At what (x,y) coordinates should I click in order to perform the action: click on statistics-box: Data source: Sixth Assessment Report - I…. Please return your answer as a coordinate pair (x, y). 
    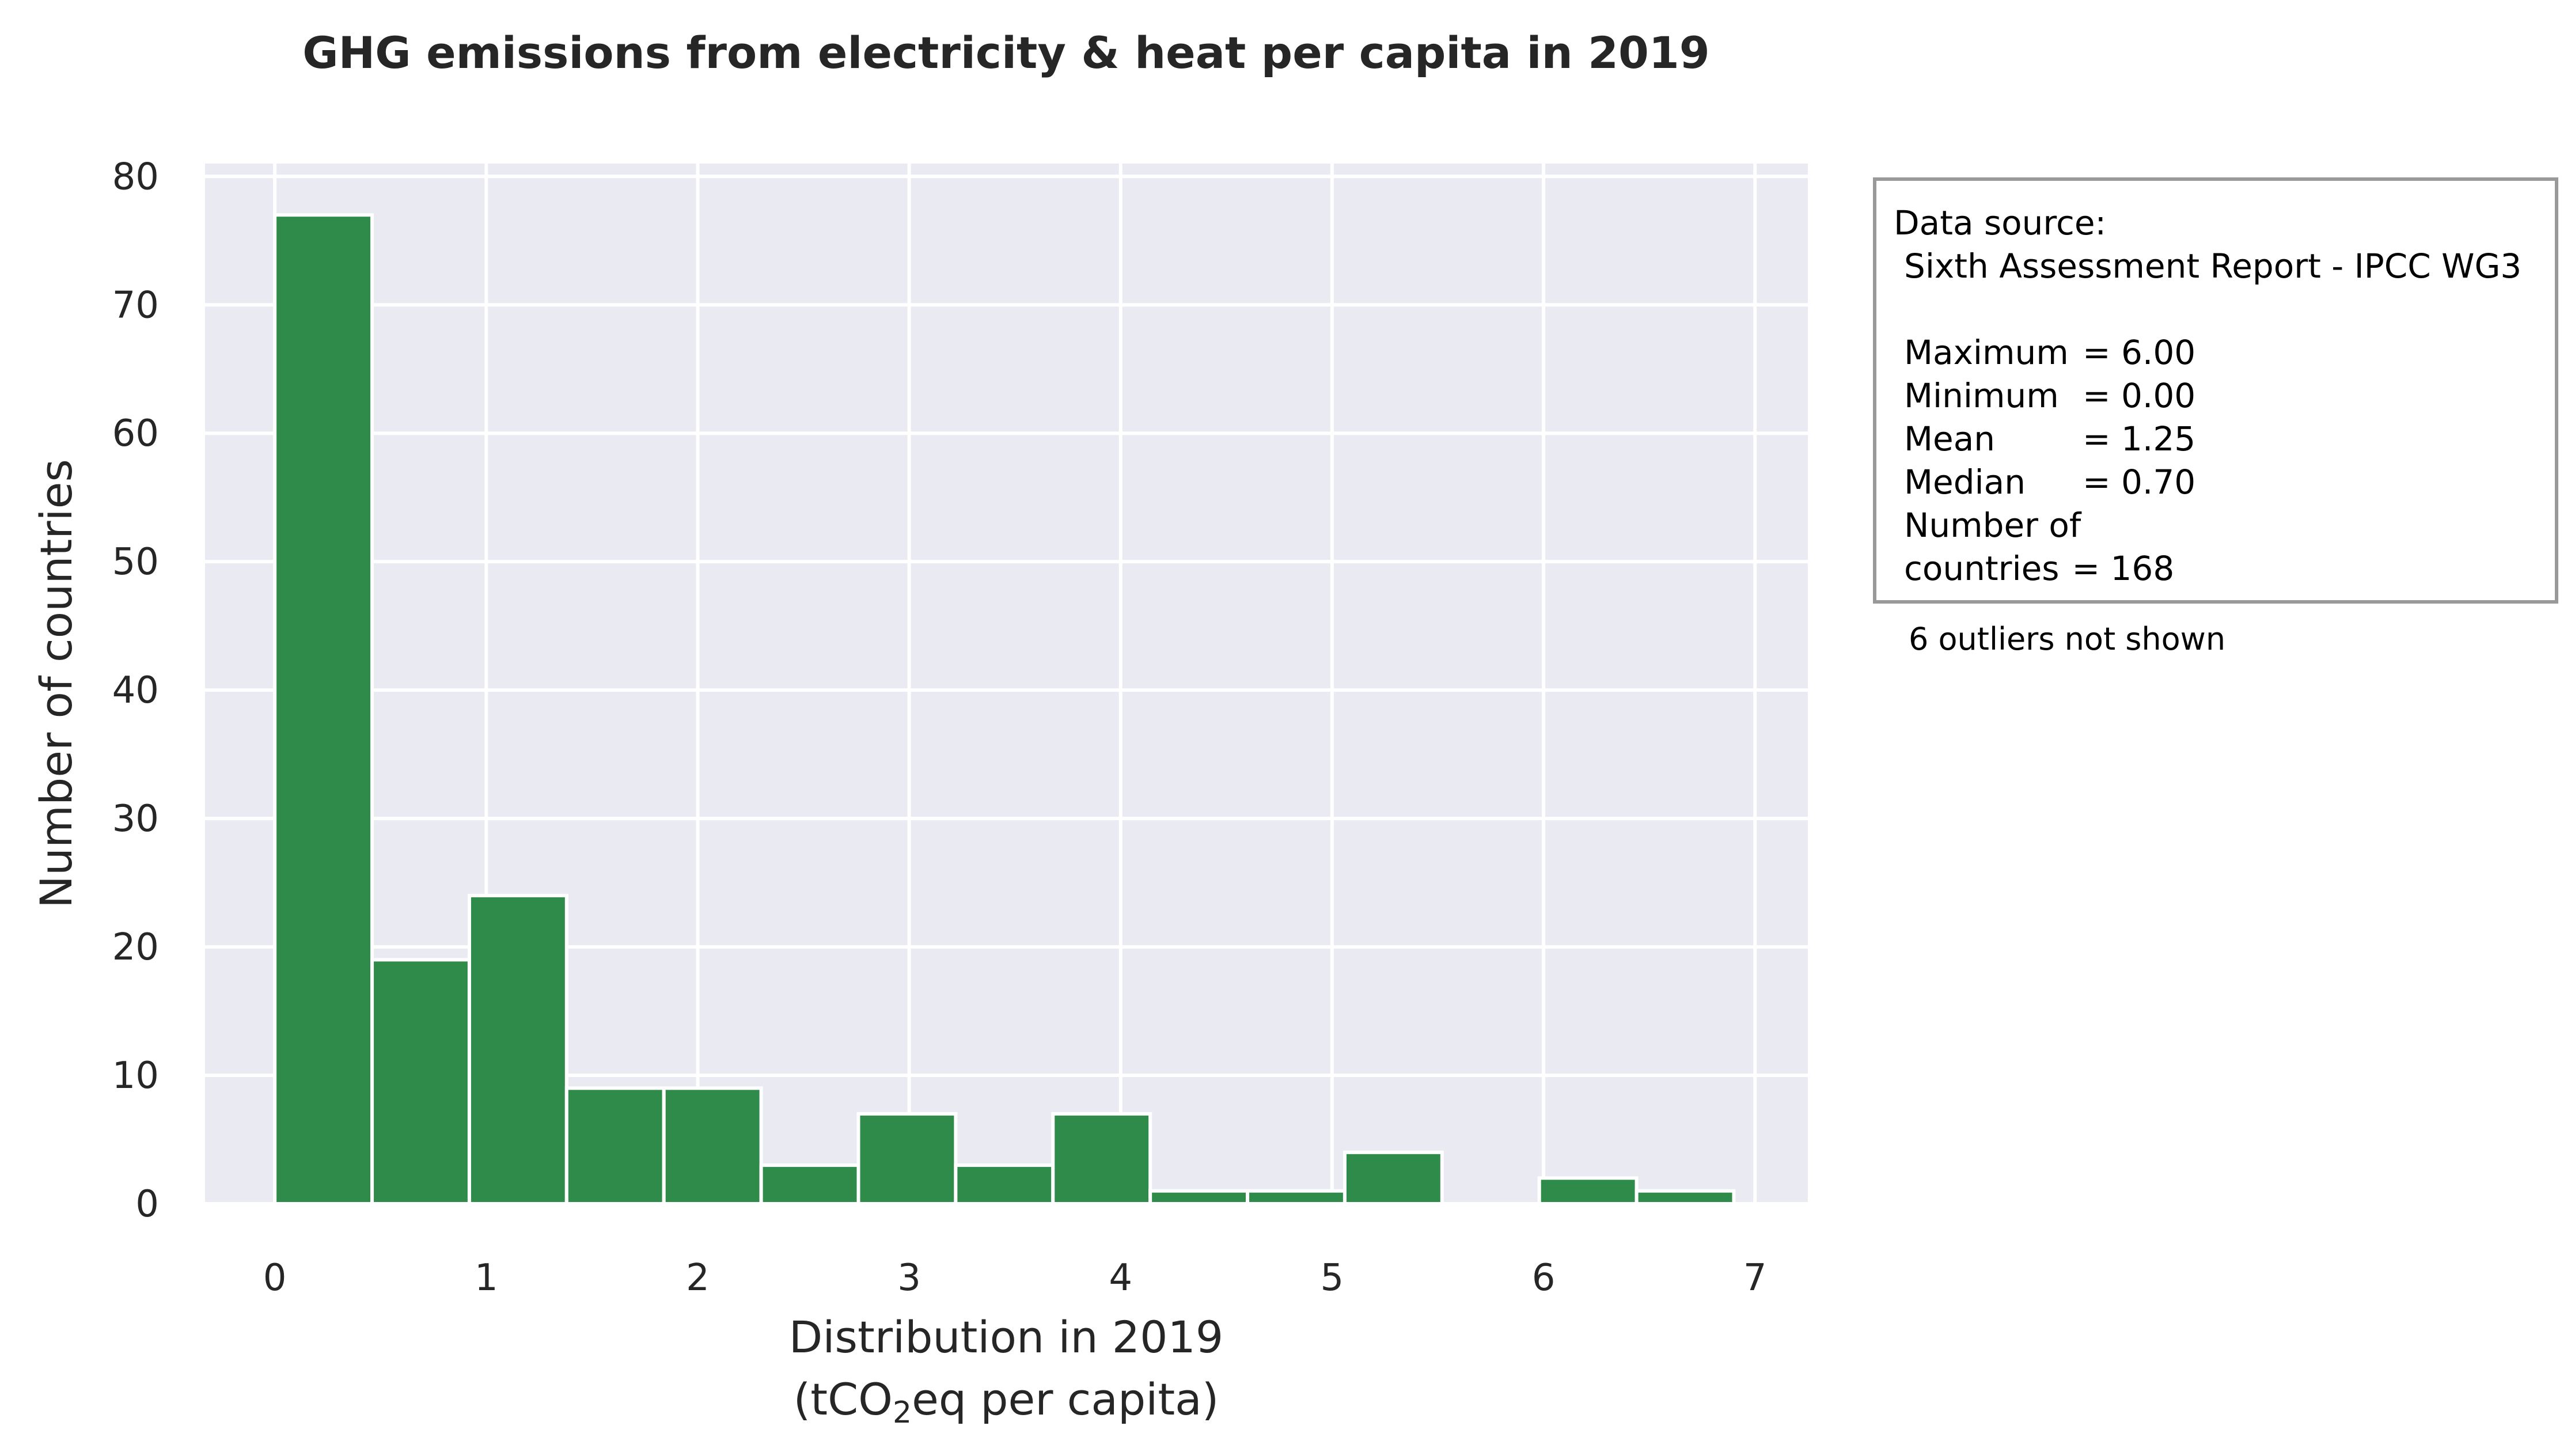
    Looking at the image, I should click on (2215, 390).